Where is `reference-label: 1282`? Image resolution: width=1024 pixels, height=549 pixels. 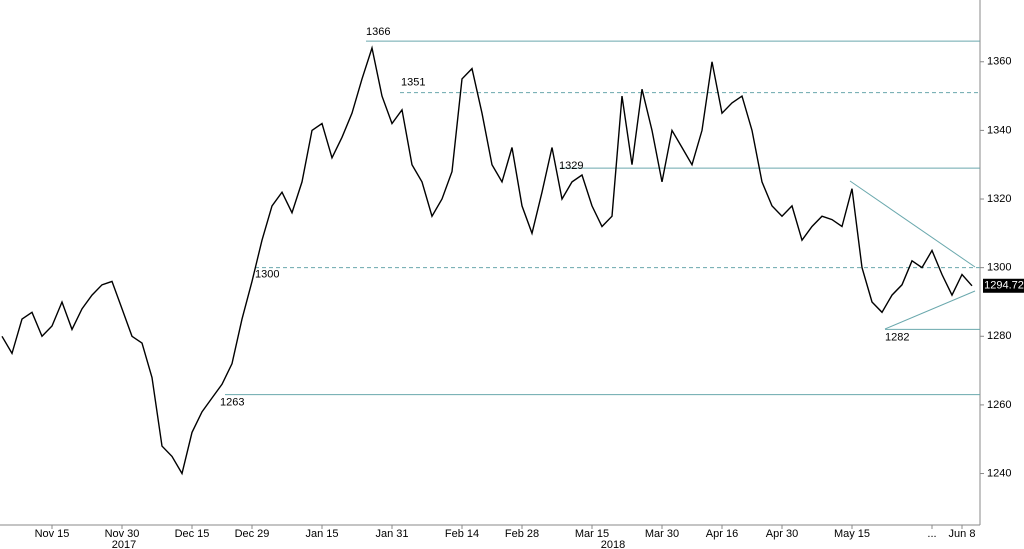 reference-label: 1282 is located at coordinates (897, 337).